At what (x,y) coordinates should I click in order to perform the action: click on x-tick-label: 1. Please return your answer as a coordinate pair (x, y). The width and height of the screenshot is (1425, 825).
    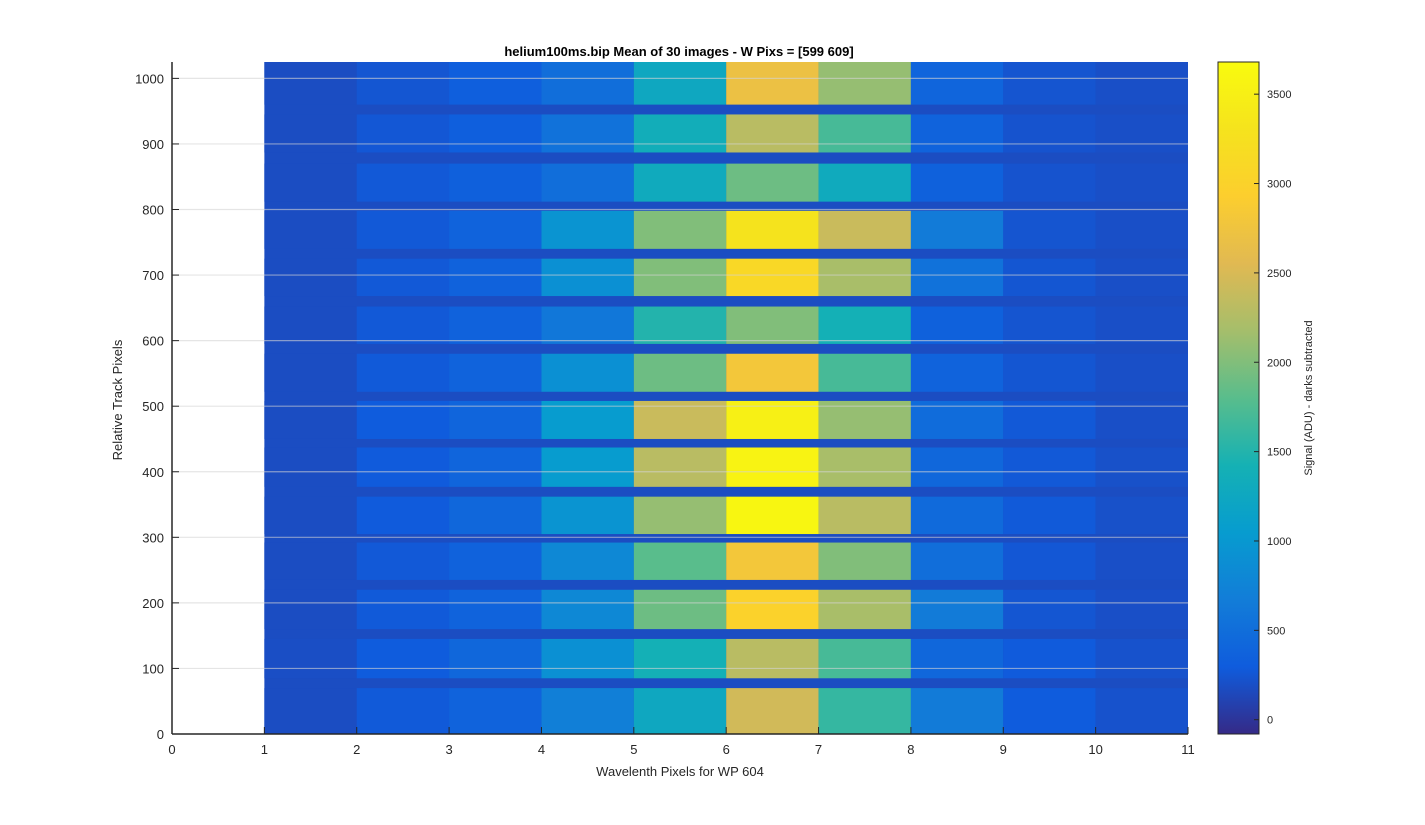
    Looking at the image, I should click on (264, 749).